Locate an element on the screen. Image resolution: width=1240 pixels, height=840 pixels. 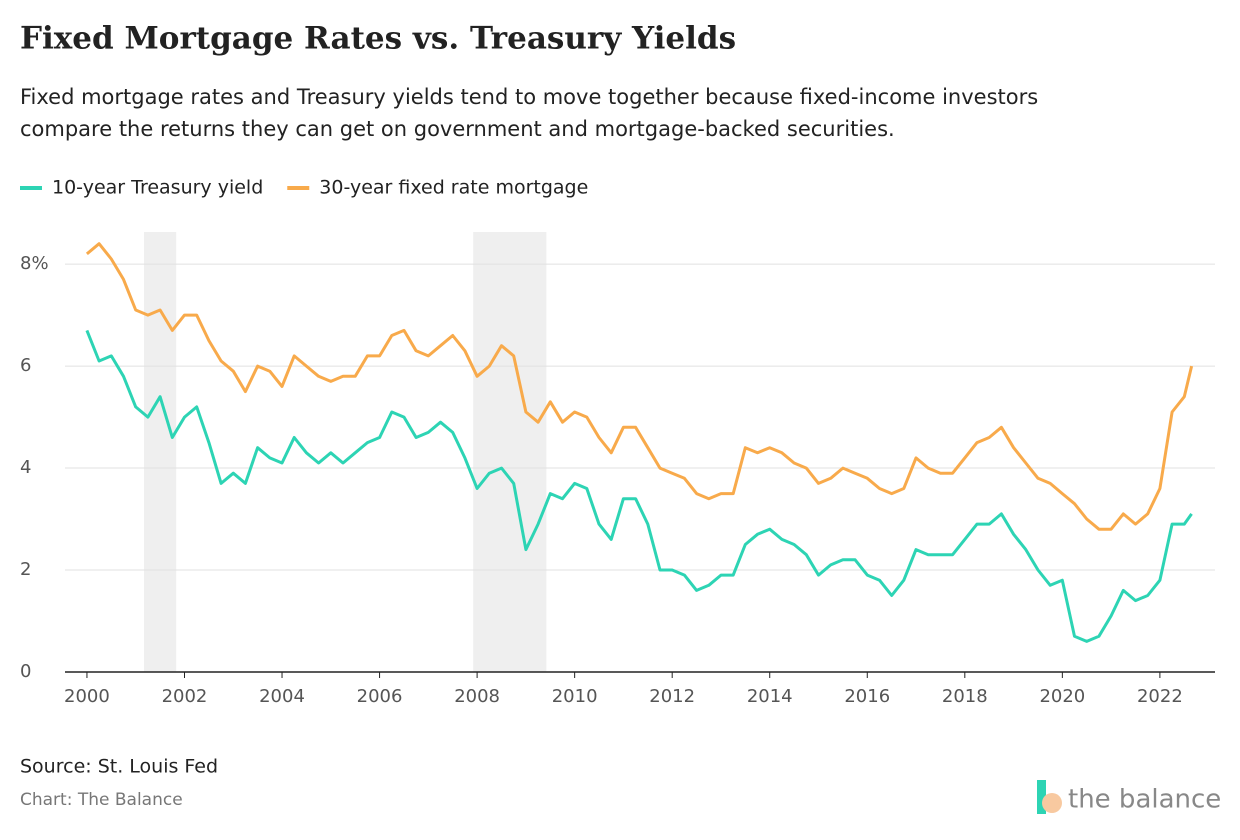
chart-title: Fixed Mortgage Rates vs. Treasury Yields is located at coordinates (378, 39).